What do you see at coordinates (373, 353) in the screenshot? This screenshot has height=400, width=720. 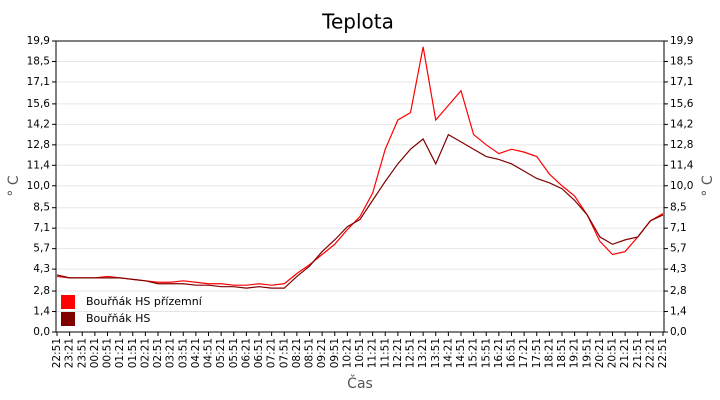 I see `x-tick-label: 11:21` at bounding box center [373, 353].